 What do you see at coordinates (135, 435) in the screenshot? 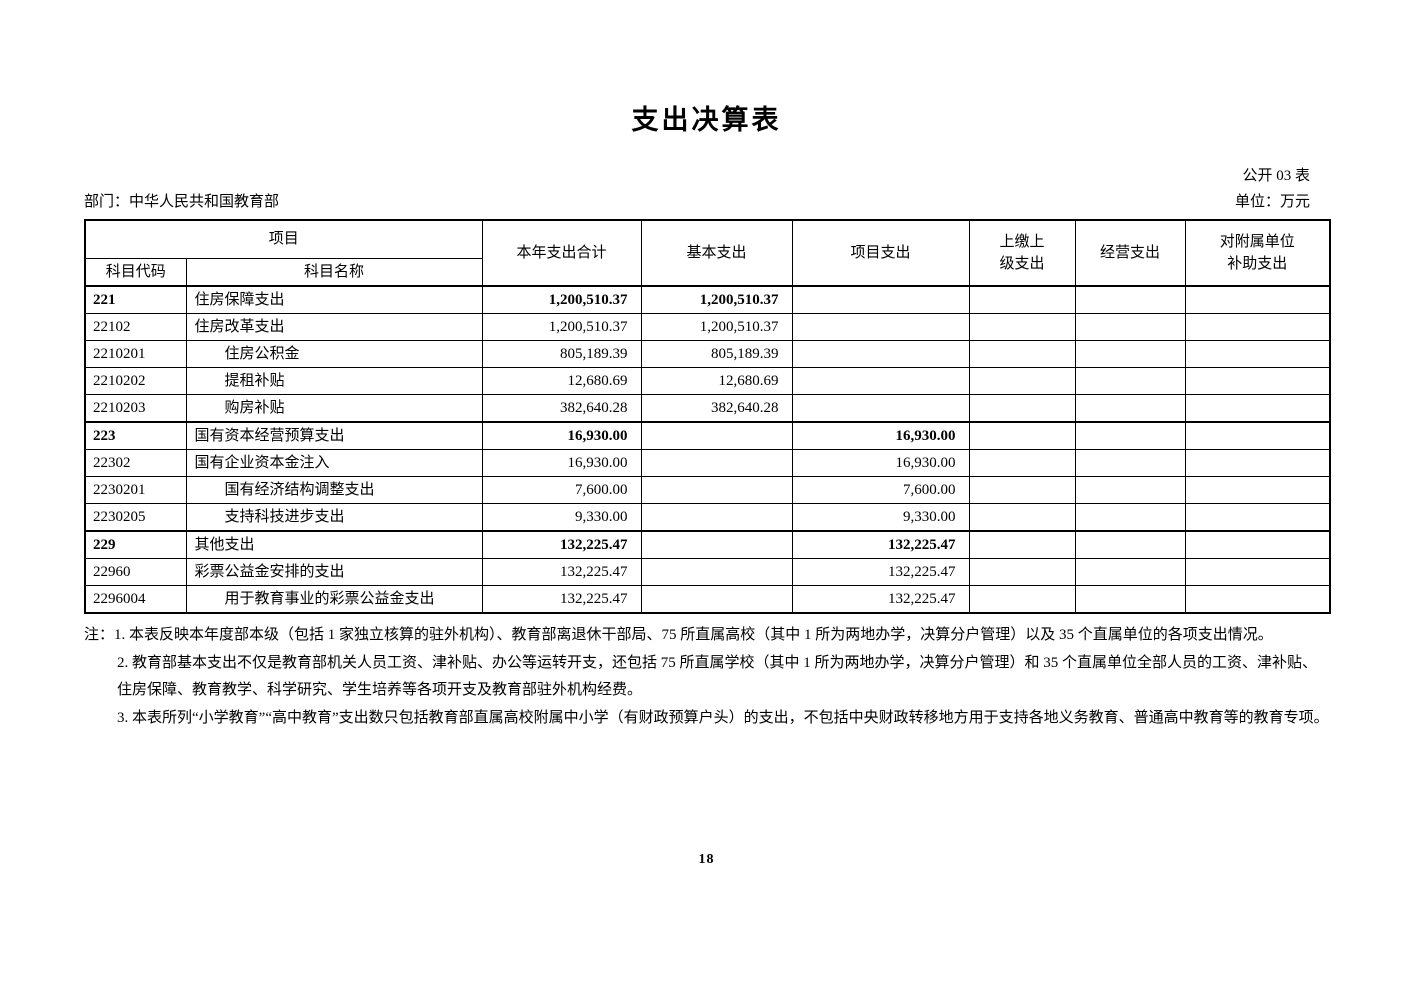
I see `cell-code: 223` at bounding box center [135, 435].